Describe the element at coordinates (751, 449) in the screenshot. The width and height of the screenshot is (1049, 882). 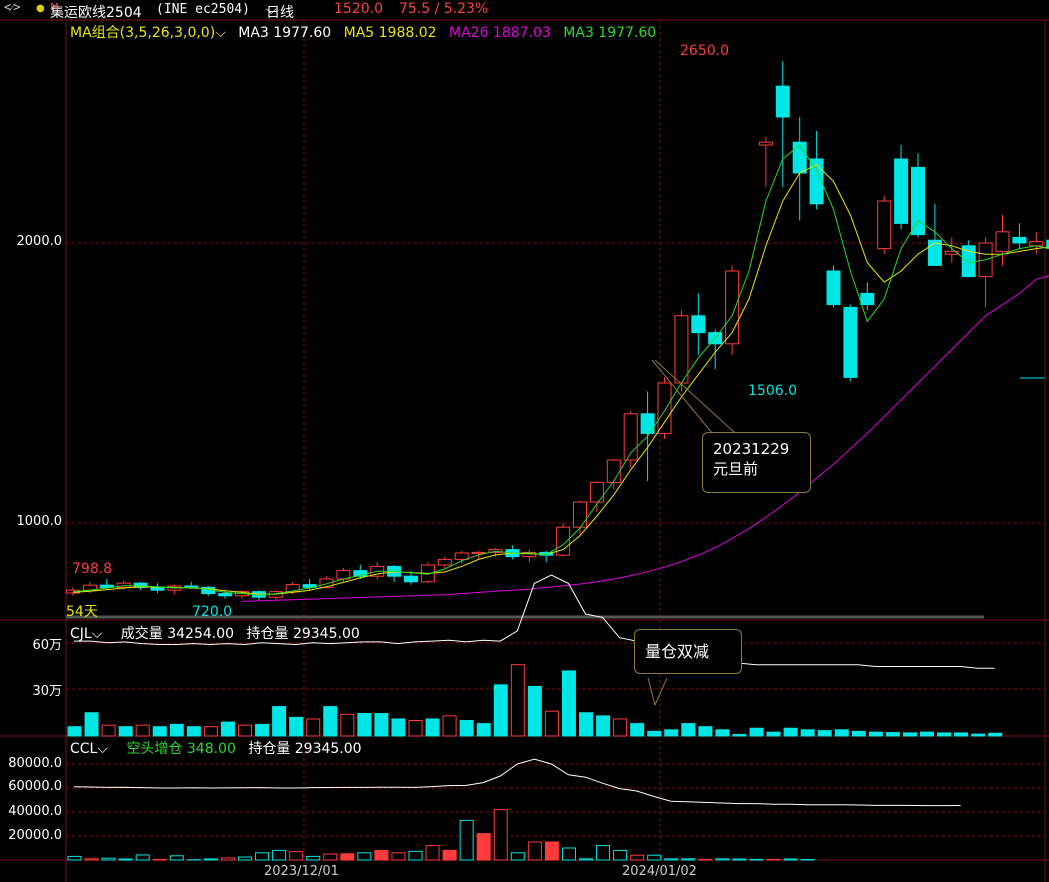
I see `annotation-date: 20231229` at that location.